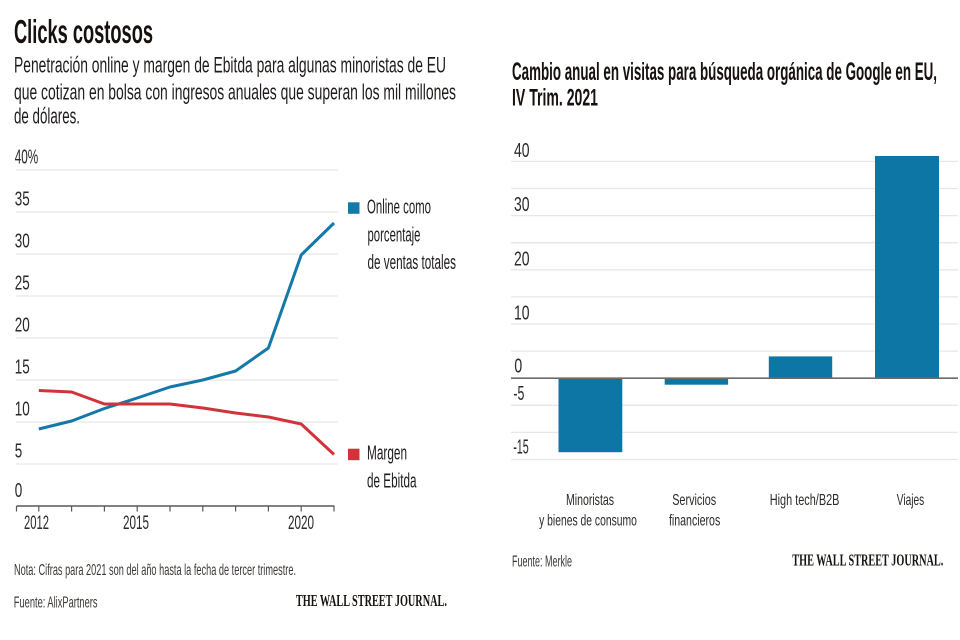 This screenshot has width=960, height=640. Describe the element at coordinates (83, 31) in the screenshot. I see `svg-text: Clicks costosos` at that location.